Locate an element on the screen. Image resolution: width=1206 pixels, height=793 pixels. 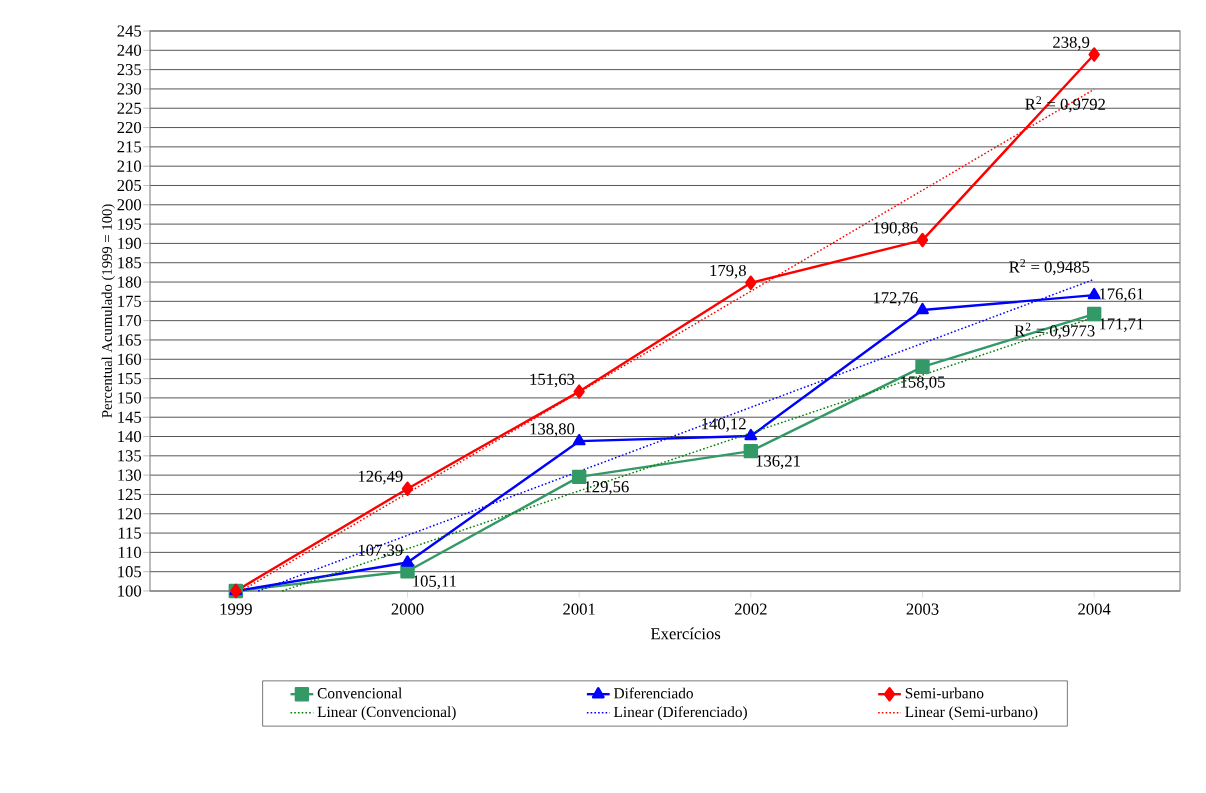
data-label: 158,05 is located at coordinates (923, 383).